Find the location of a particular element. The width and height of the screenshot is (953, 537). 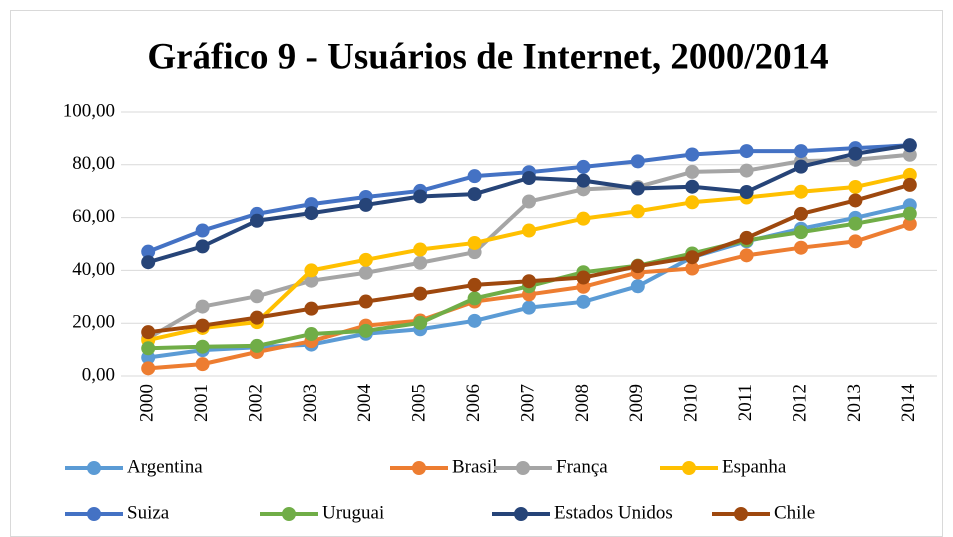

x-tick-label: 2005 is located at coordinates (419, 403).